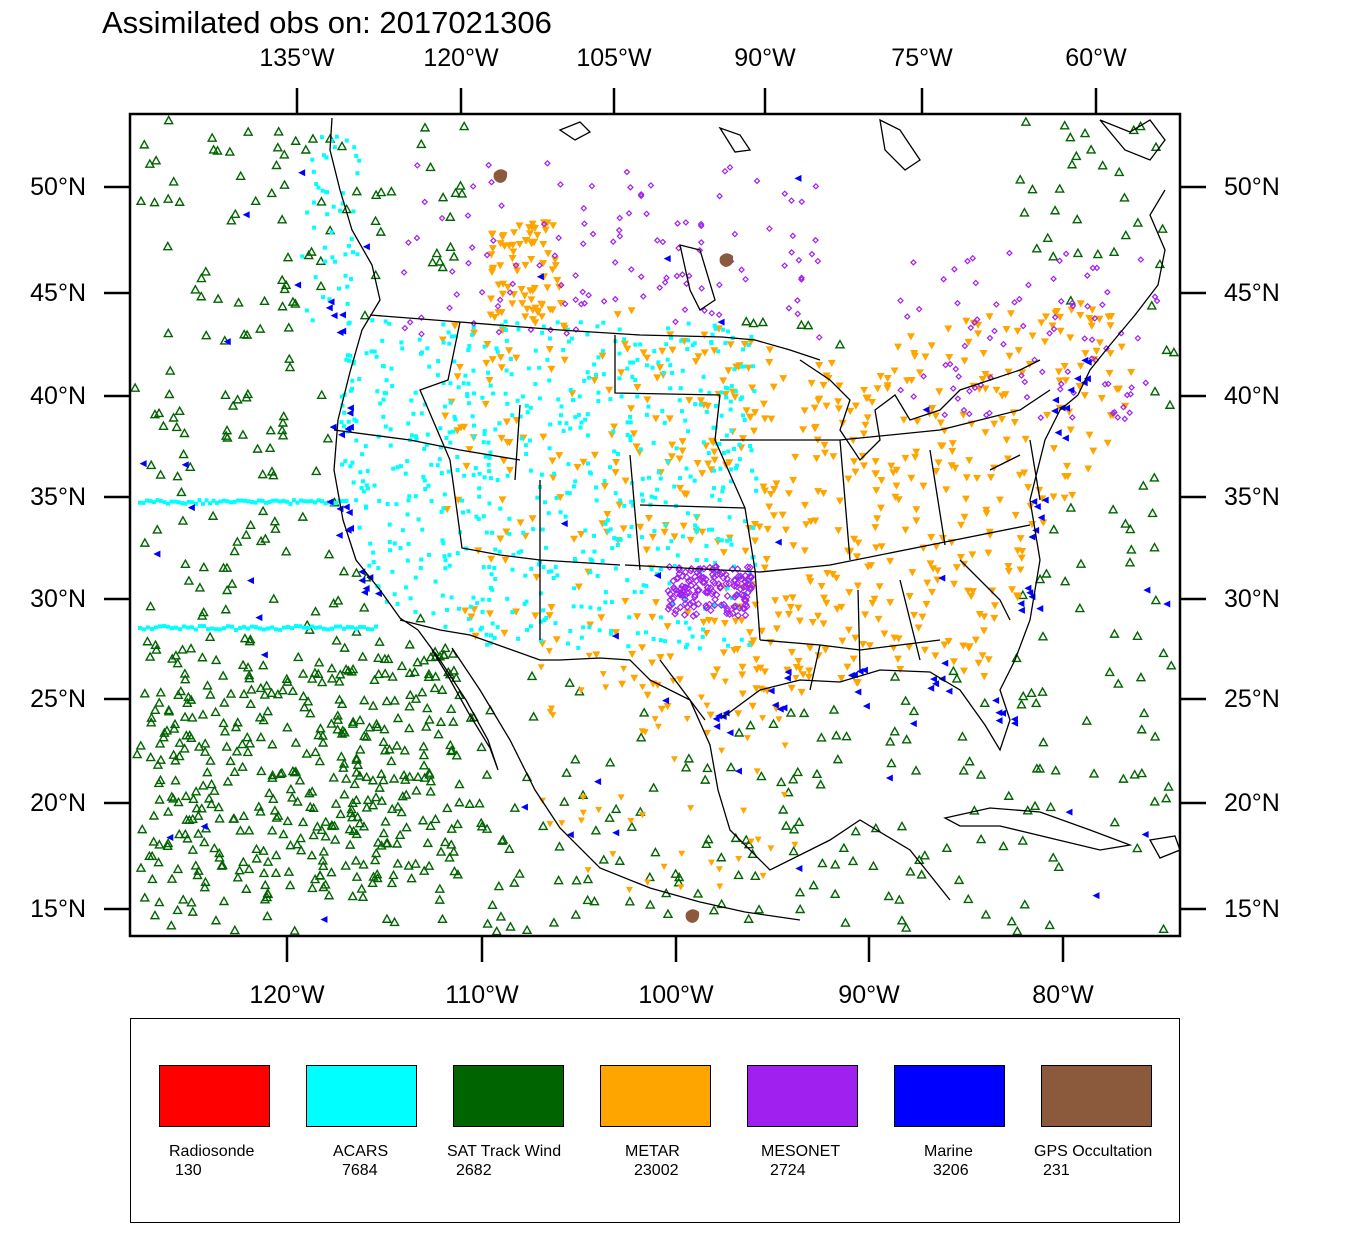 The image size is (1350, 1250). I want to click on bottom-axis-label-110w: 110°W, so click(482, 995).